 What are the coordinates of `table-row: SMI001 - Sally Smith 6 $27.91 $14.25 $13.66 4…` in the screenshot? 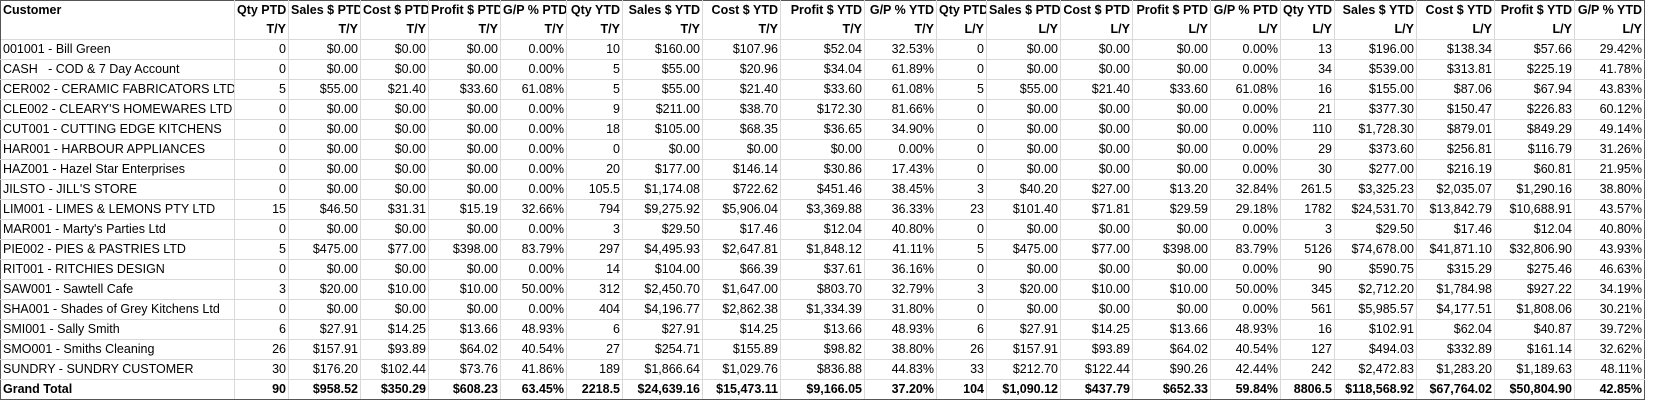 It's located at (822, 329).